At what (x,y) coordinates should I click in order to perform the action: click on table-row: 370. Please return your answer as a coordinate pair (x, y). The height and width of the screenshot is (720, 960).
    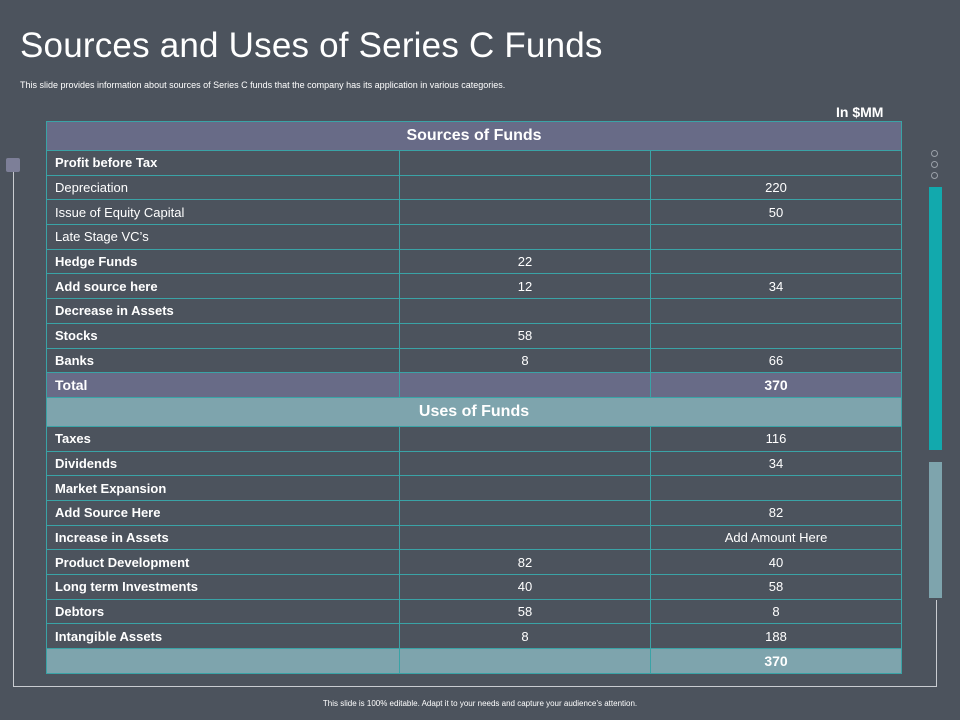
    Looking at the image, I should click on (474, 661).